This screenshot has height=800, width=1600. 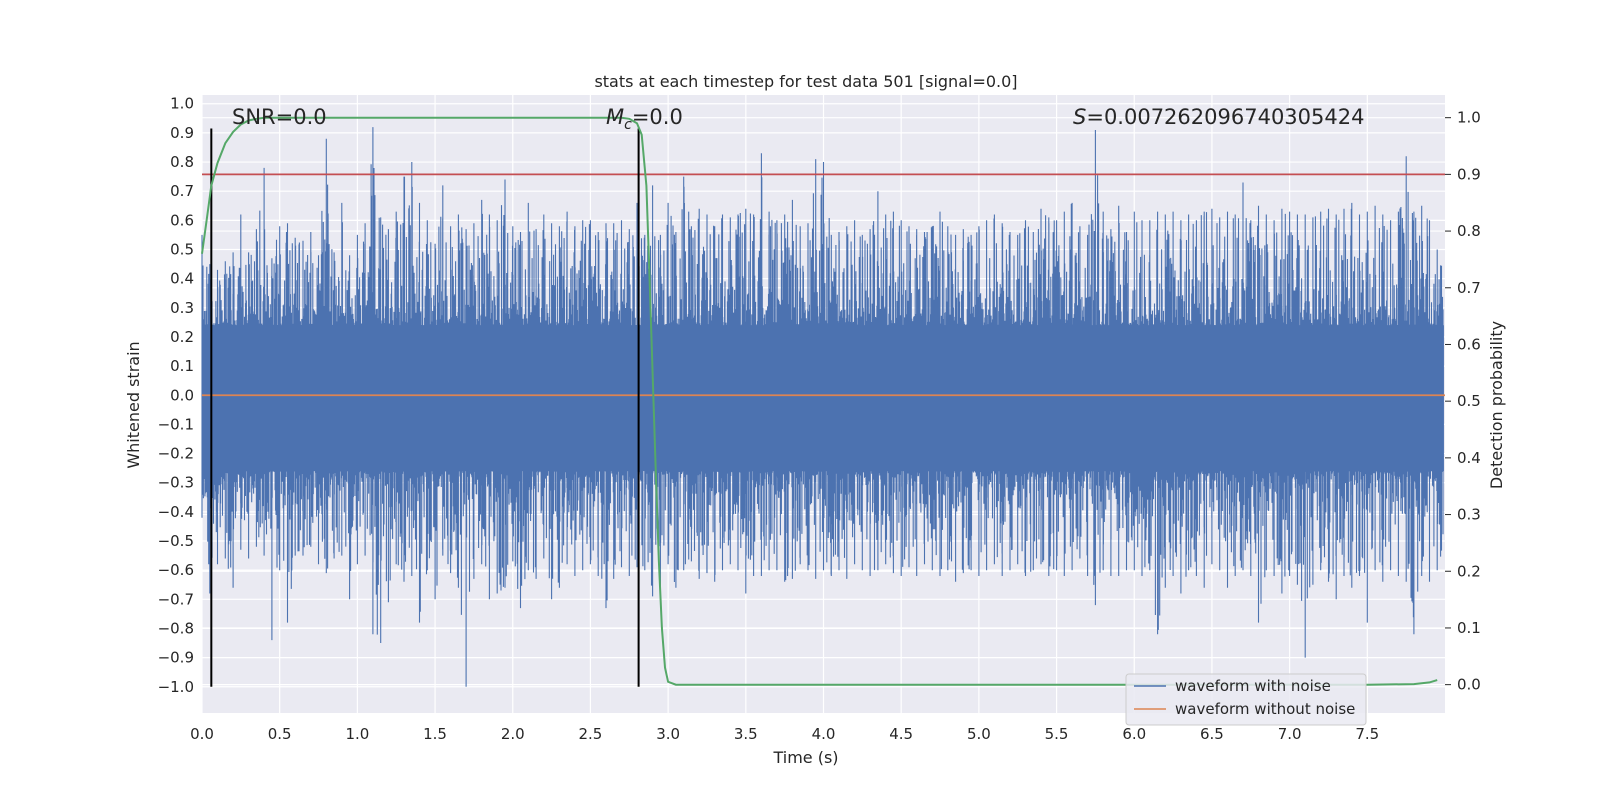 I want to click on y-tick-label: 0.1, so click(x=182, y=366).